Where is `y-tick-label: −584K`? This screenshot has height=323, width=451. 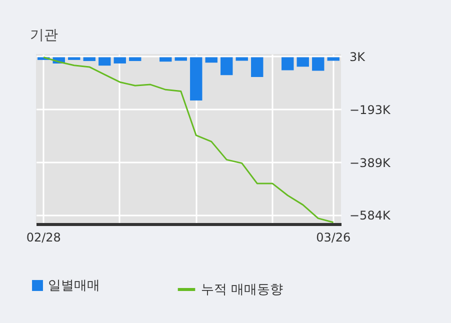
y-tick-label: −584K is located at coordinates (371, 215).